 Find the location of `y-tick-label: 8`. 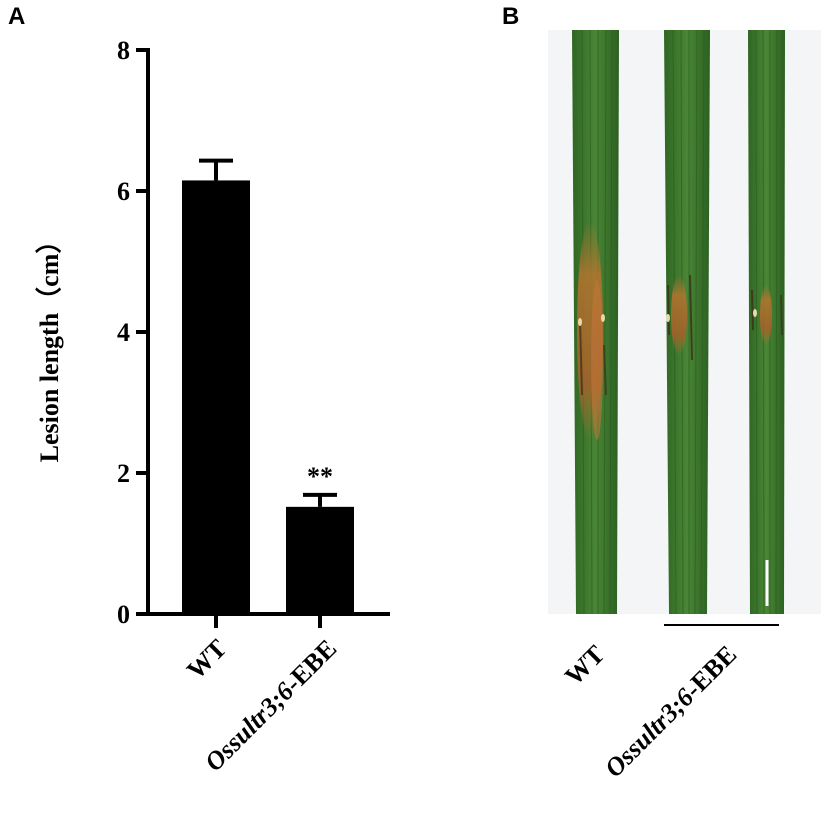

y-tick-label: 8 is located at coordinates (123, 50).